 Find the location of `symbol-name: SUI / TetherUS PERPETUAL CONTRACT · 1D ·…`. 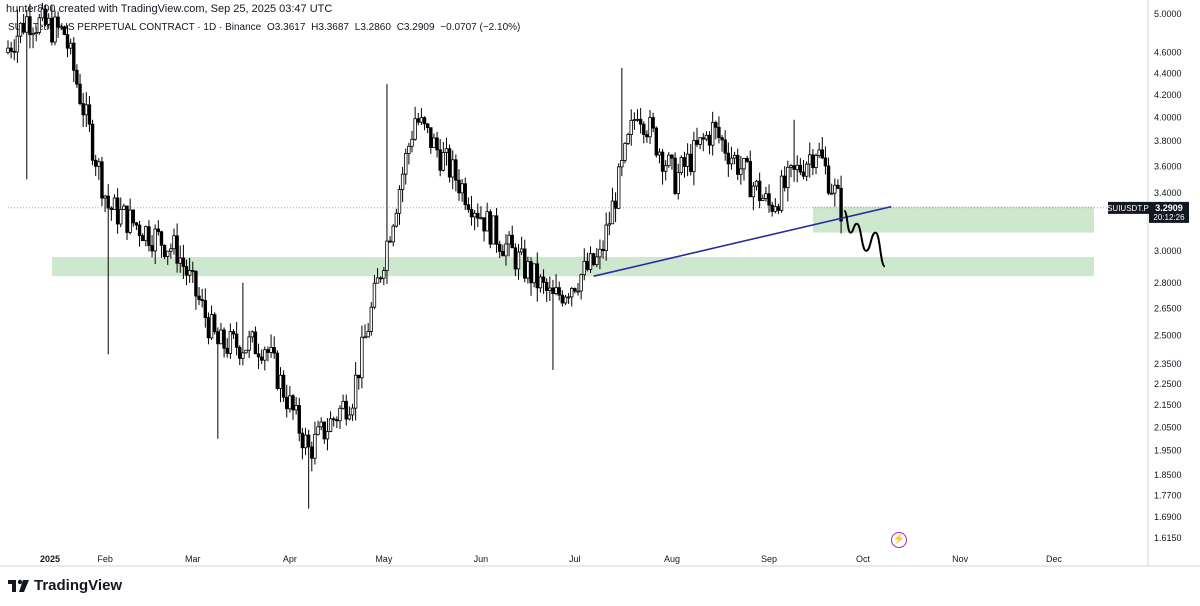

symbol-name: SUI / TetherUS PERPETUAL CONTRACT · 1D ·… is located at coordinates (135, 27).